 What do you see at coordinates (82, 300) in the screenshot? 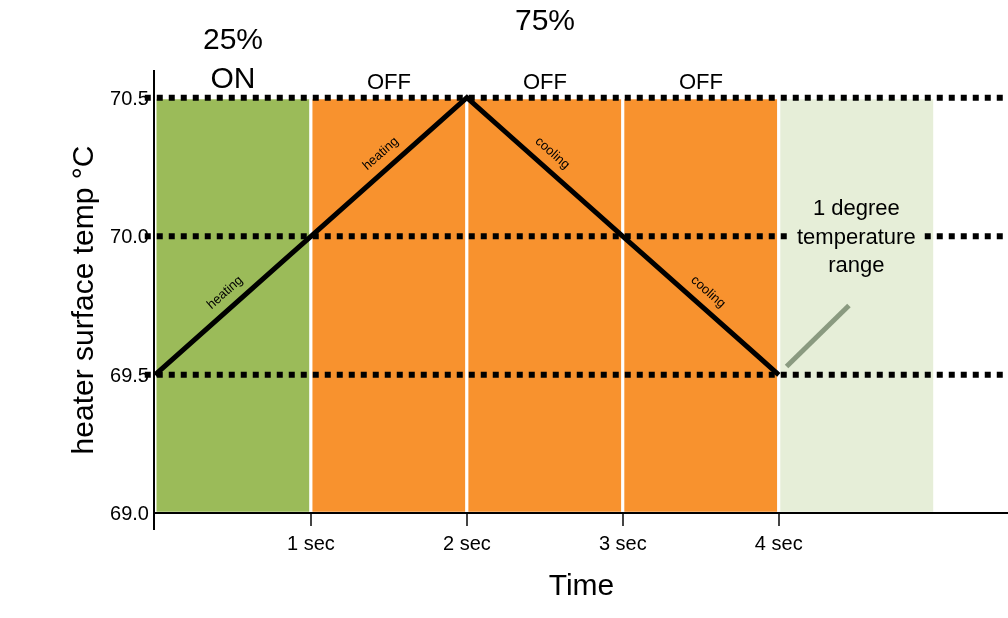
I see `y-axis-title: heater surface temp °C` at bounding box center [82, 300].